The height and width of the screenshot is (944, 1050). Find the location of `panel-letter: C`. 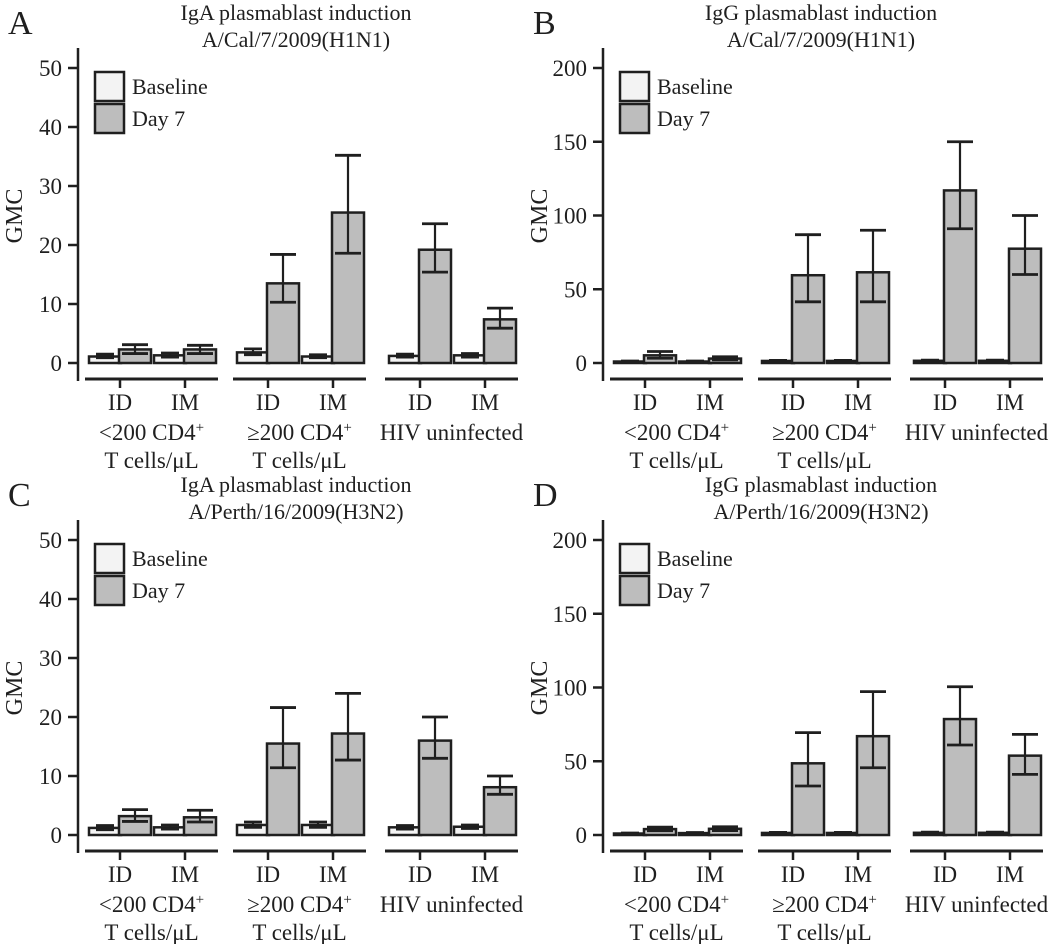

panel-letter: C is located at coordinates (19, 495).